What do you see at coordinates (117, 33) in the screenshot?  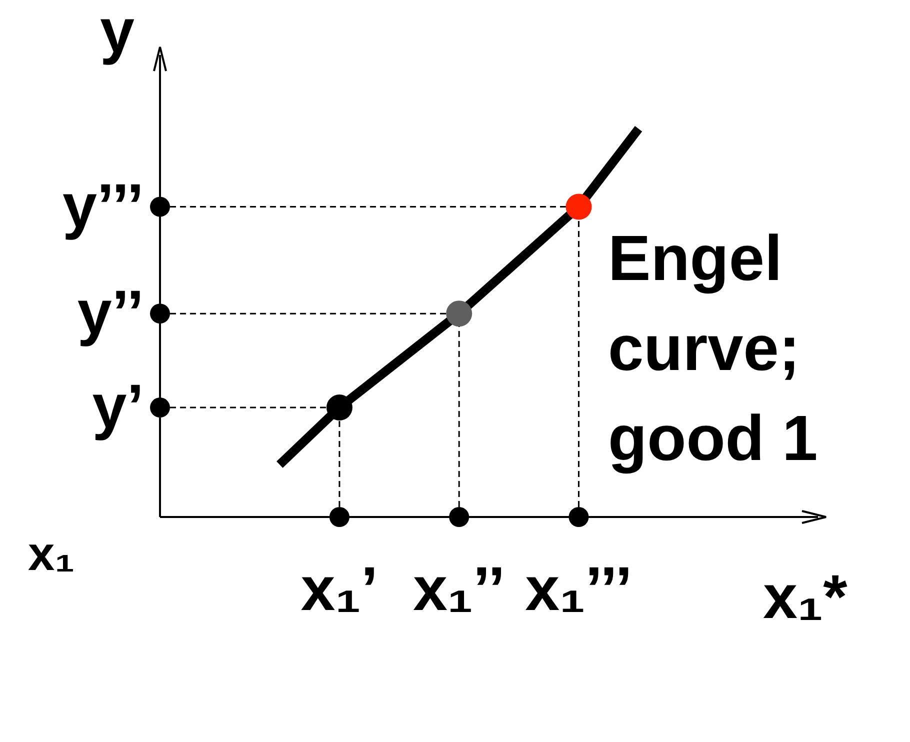 I see `y-axis-title: y` at bounding box center [117, 33].